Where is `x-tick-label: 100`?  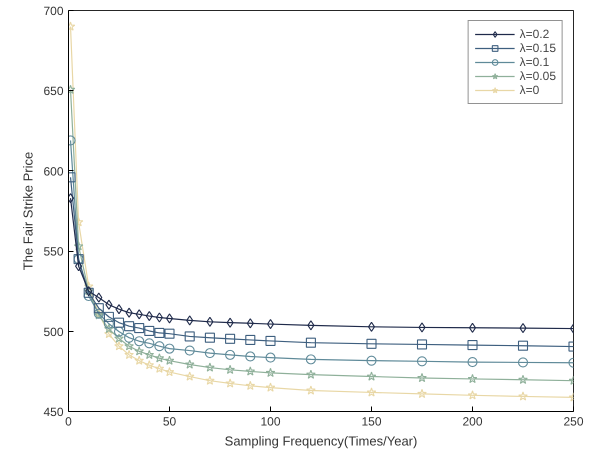 x-tick-label: 100 is located at coordinates (270, 421).